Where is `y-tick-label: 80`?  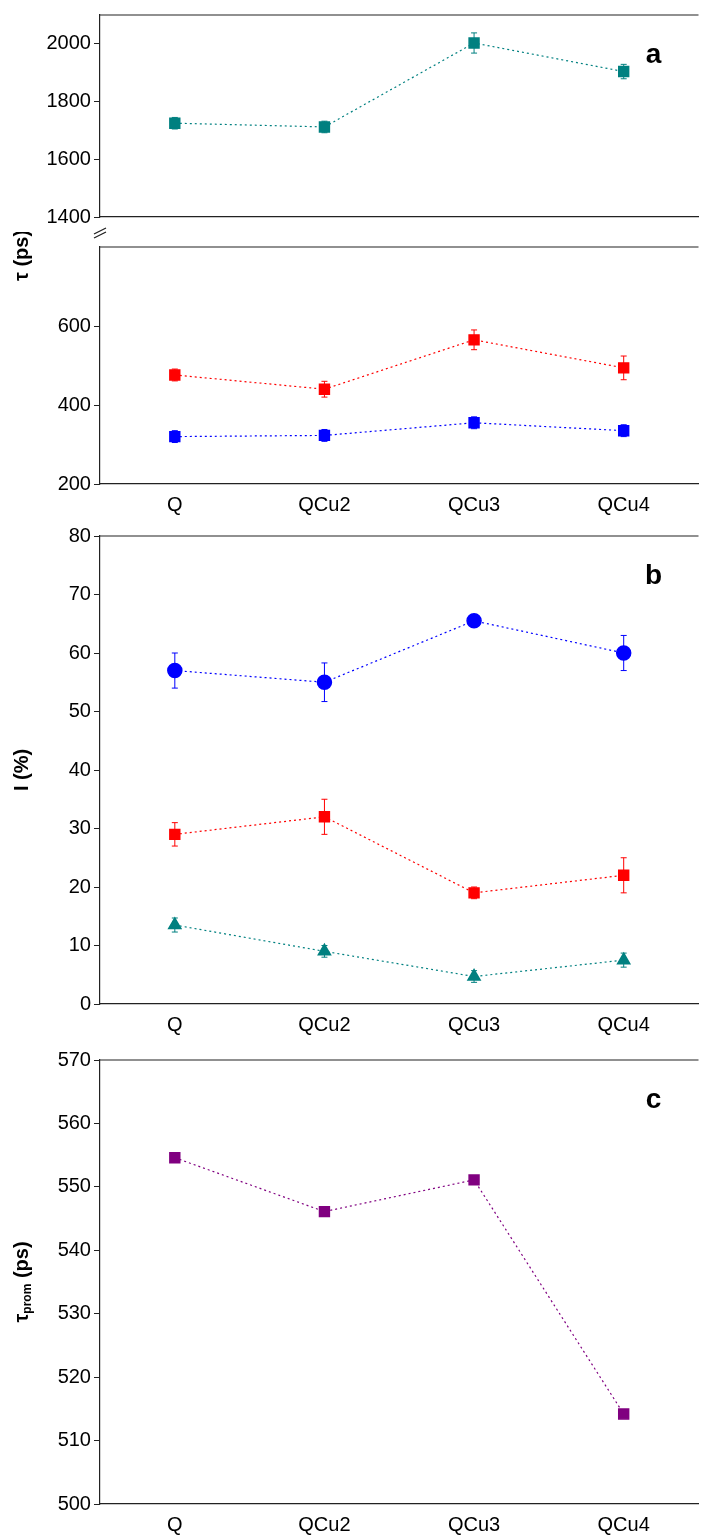 y-tick-label: 80 is located at coordinates (79, 534).